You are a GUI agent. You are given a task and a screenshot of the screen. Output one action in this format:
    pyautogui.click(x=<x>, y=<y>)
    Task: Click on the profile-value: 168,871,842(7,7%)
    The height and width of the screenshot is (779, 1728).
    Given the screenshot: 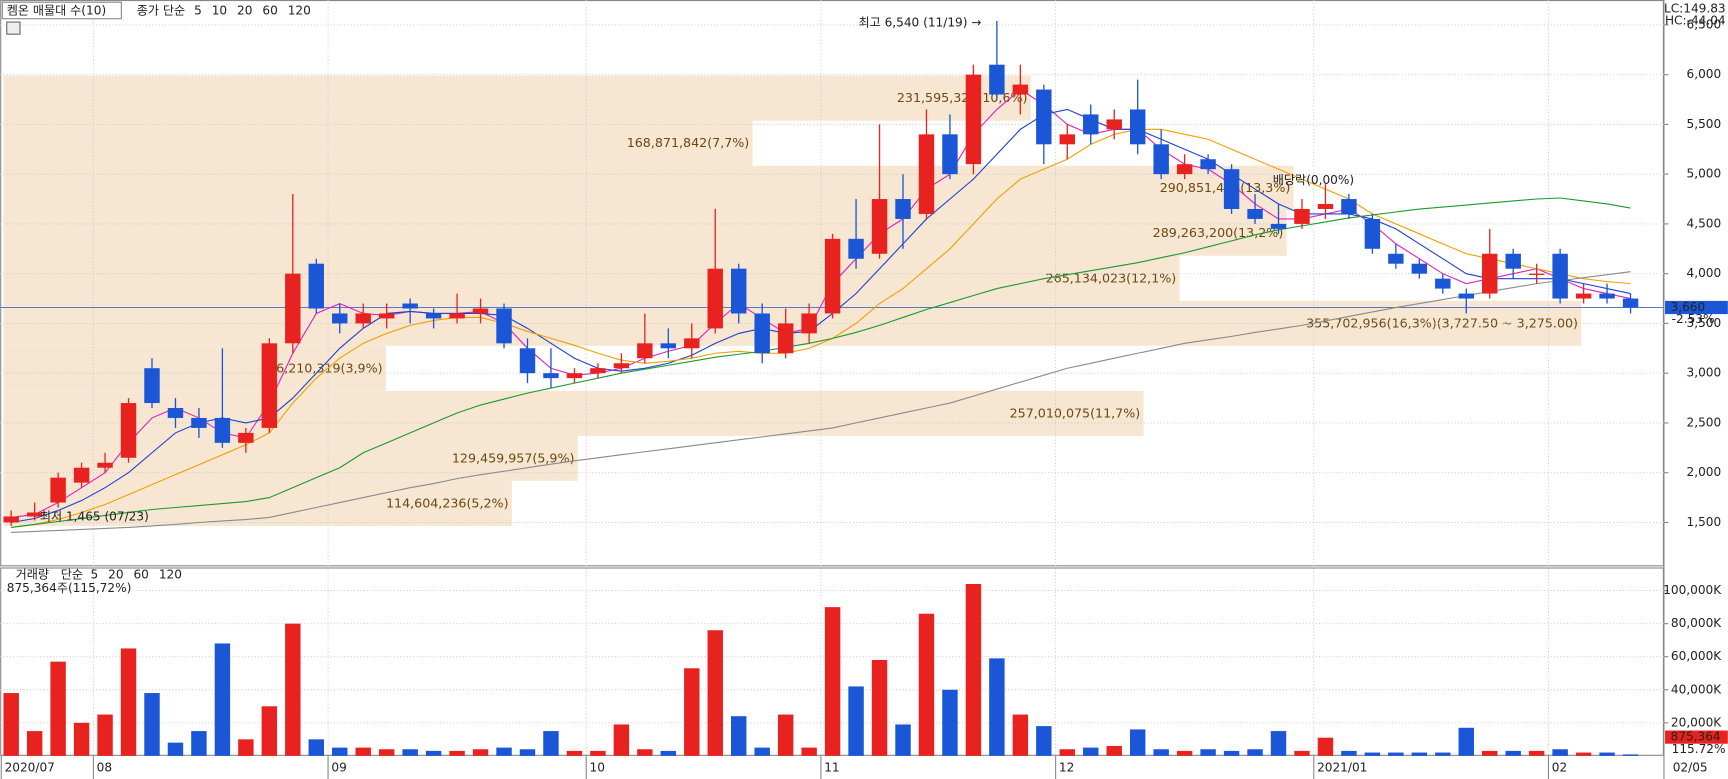 What is the action you would take?
    pyautogui.click(x=688, y=142)
    